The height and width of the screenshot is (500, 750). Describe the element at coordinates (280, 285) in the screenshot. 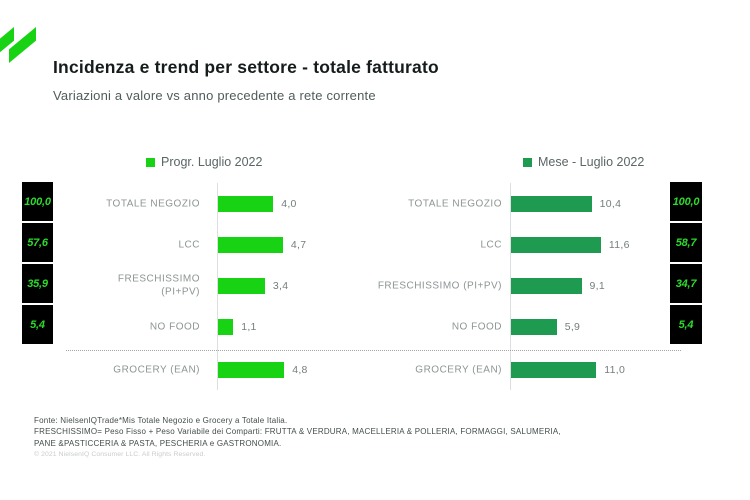

I see `bar-value-label: 3,4` at that location.